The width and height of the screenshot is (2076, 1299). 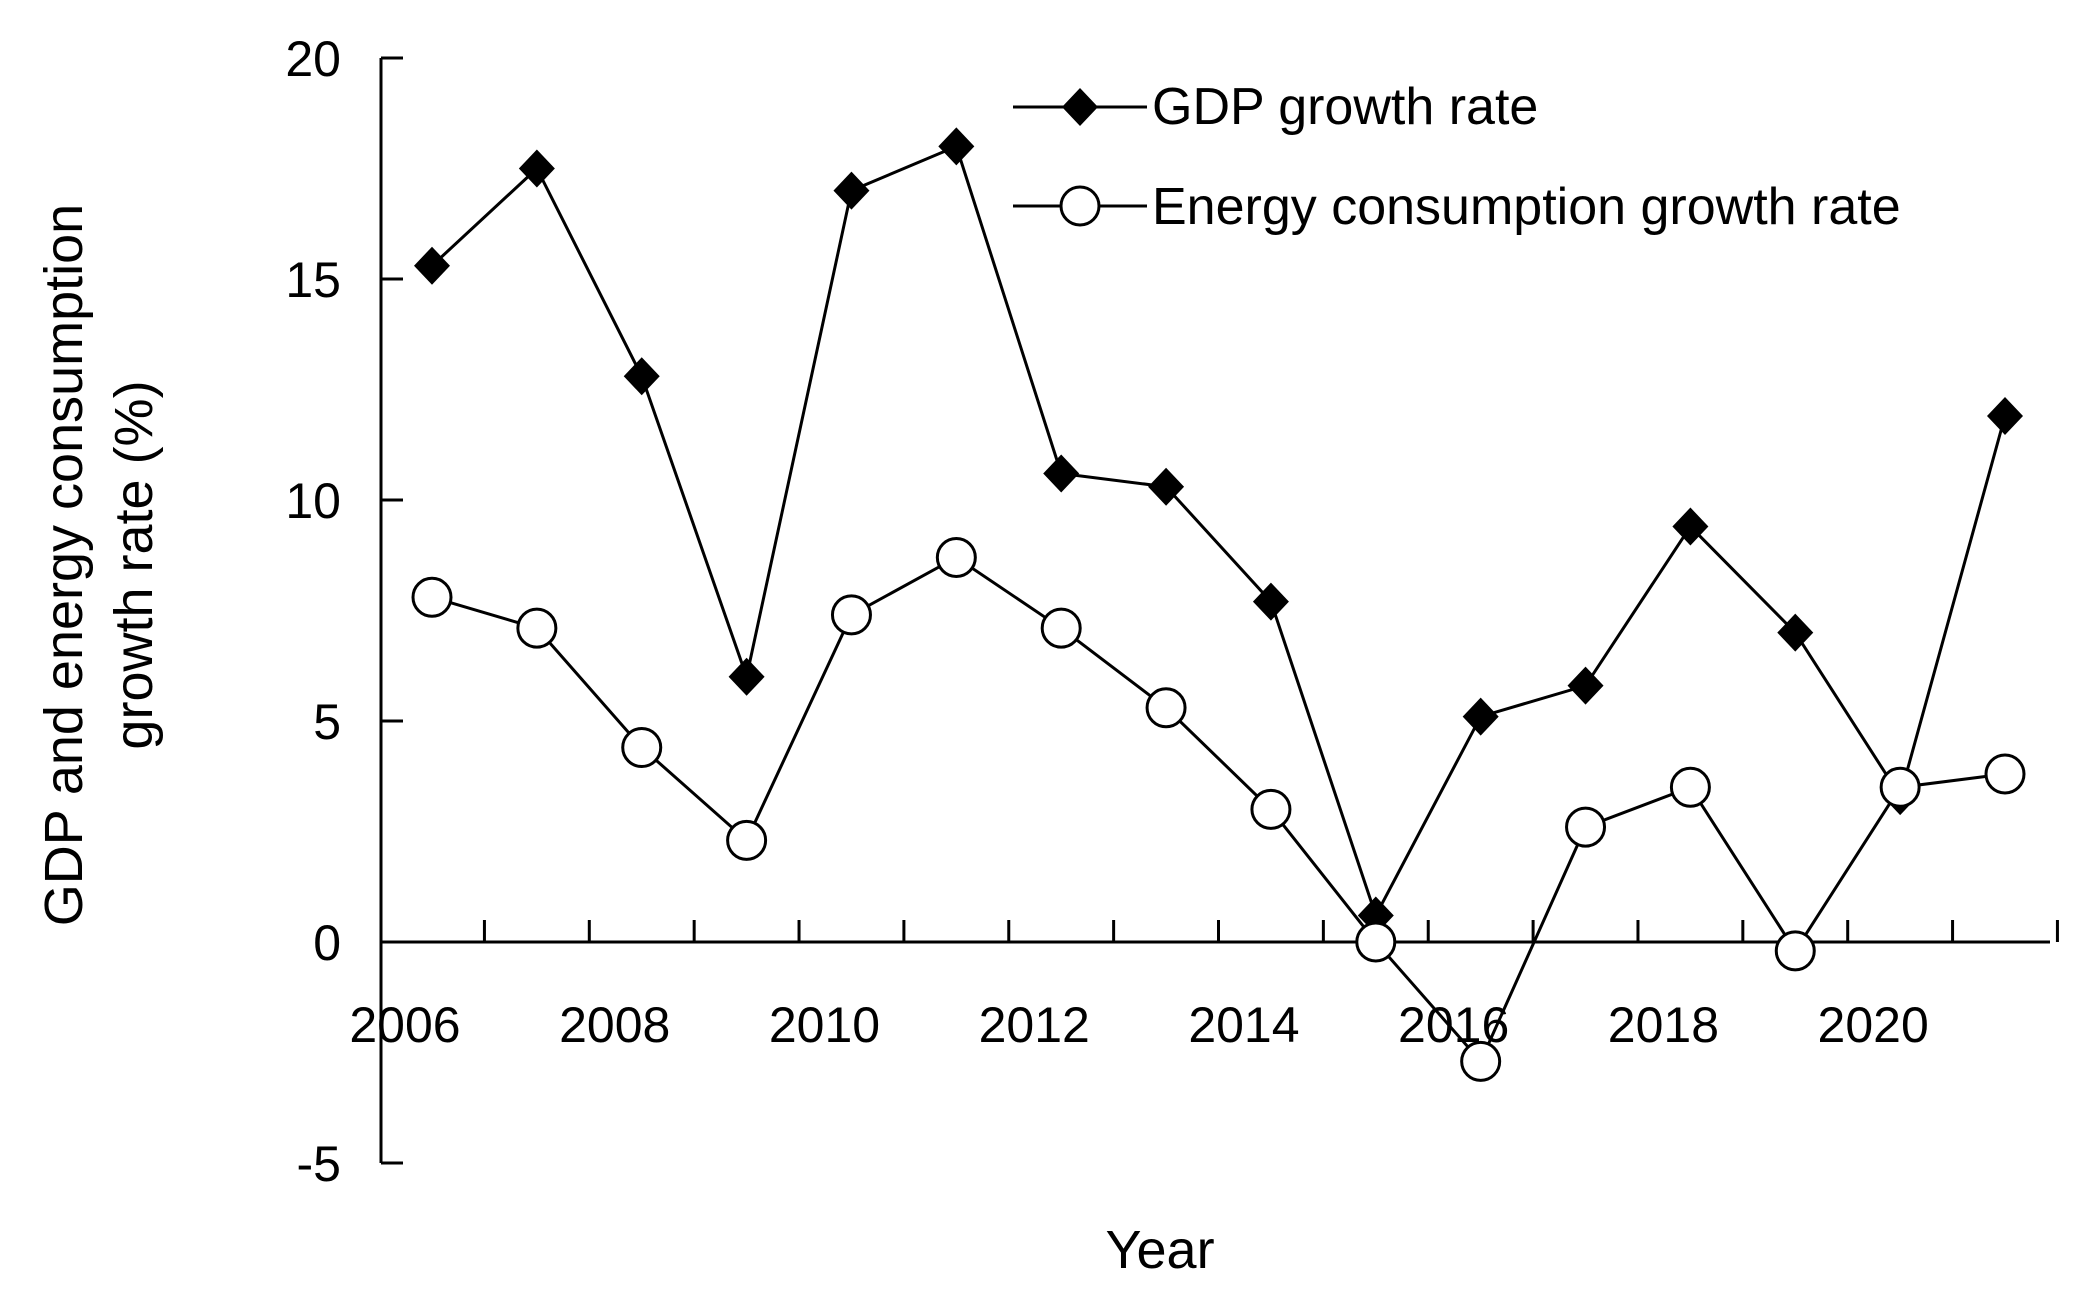 What do you see at coordinates (1061, 628) in the screenshot?
I see `energy-point-2012` at bounding box center [1061, 628].